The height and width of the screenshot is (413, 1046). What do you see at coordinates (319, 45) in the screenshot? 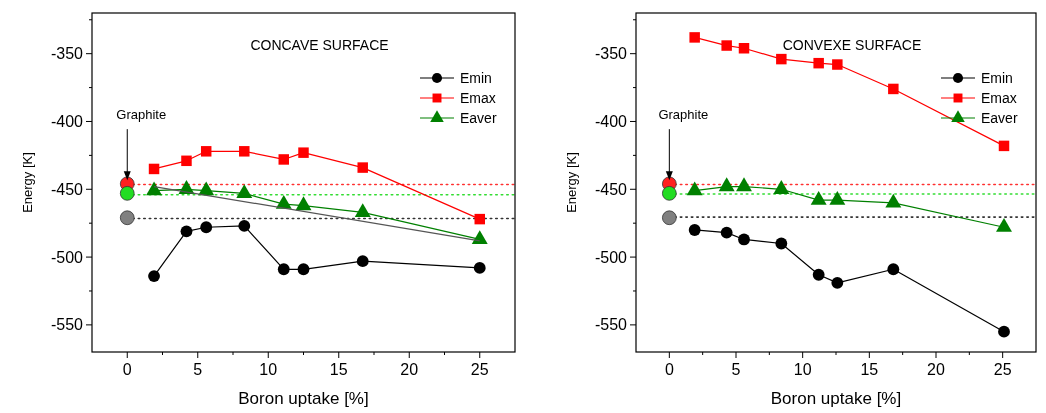
I see `text: CONCAVE SURFACE` at bounding box center [319, 45].